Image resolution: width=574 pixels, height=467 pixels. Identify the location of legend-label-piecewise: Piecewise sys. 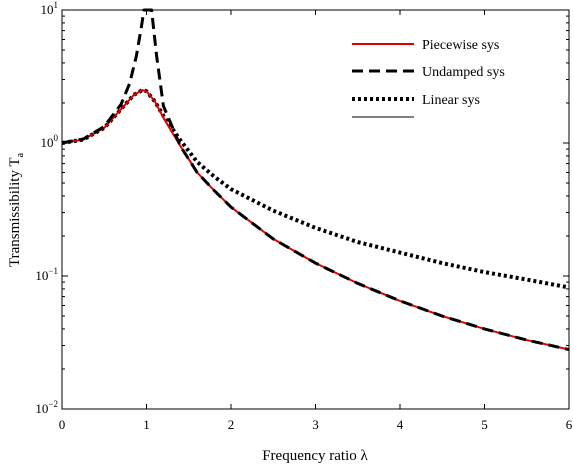
(460, 45).